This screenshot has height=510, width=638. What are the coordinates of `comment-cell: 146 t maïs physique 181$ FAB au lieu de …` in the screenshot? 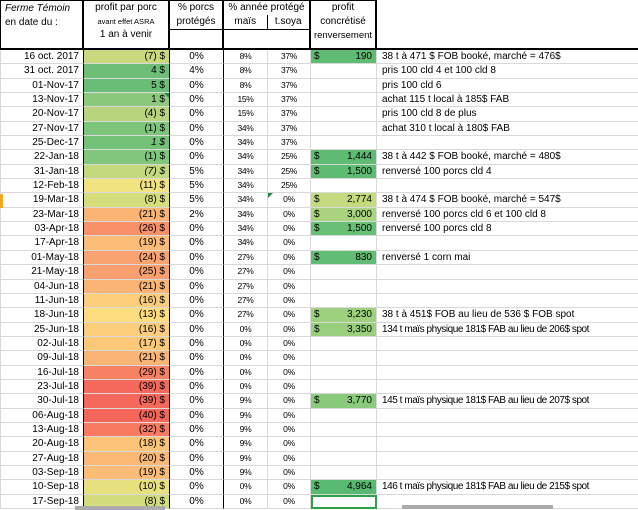 It's located at (507, 487).